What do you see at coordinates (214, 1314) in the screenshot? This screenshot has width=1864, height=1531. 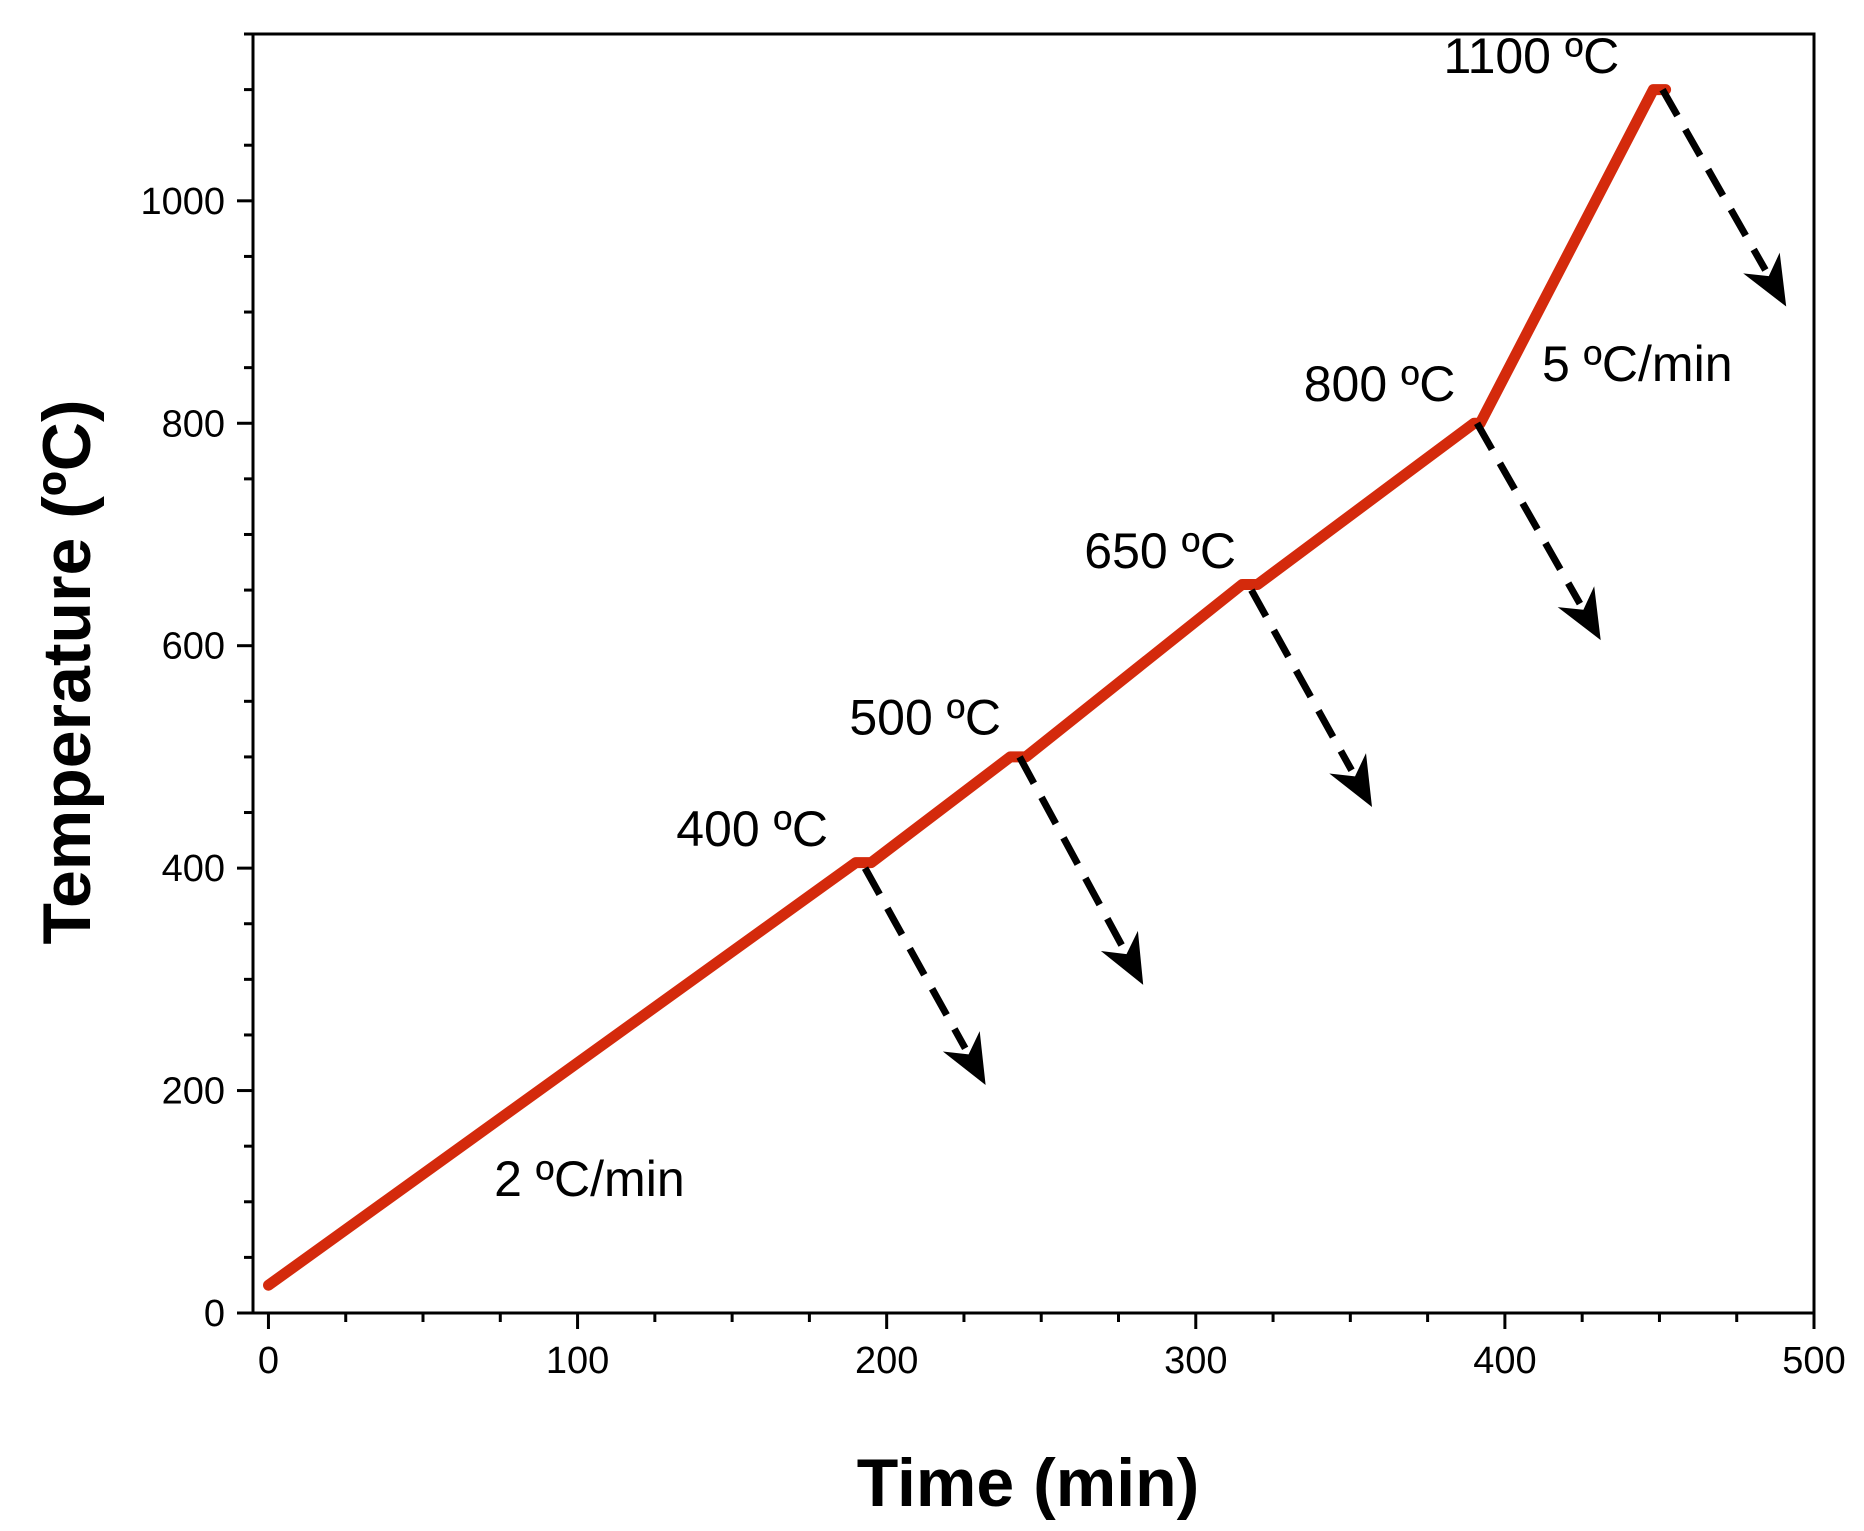 I see `y-tick-label: 0` at bounding box center [214, 1314].